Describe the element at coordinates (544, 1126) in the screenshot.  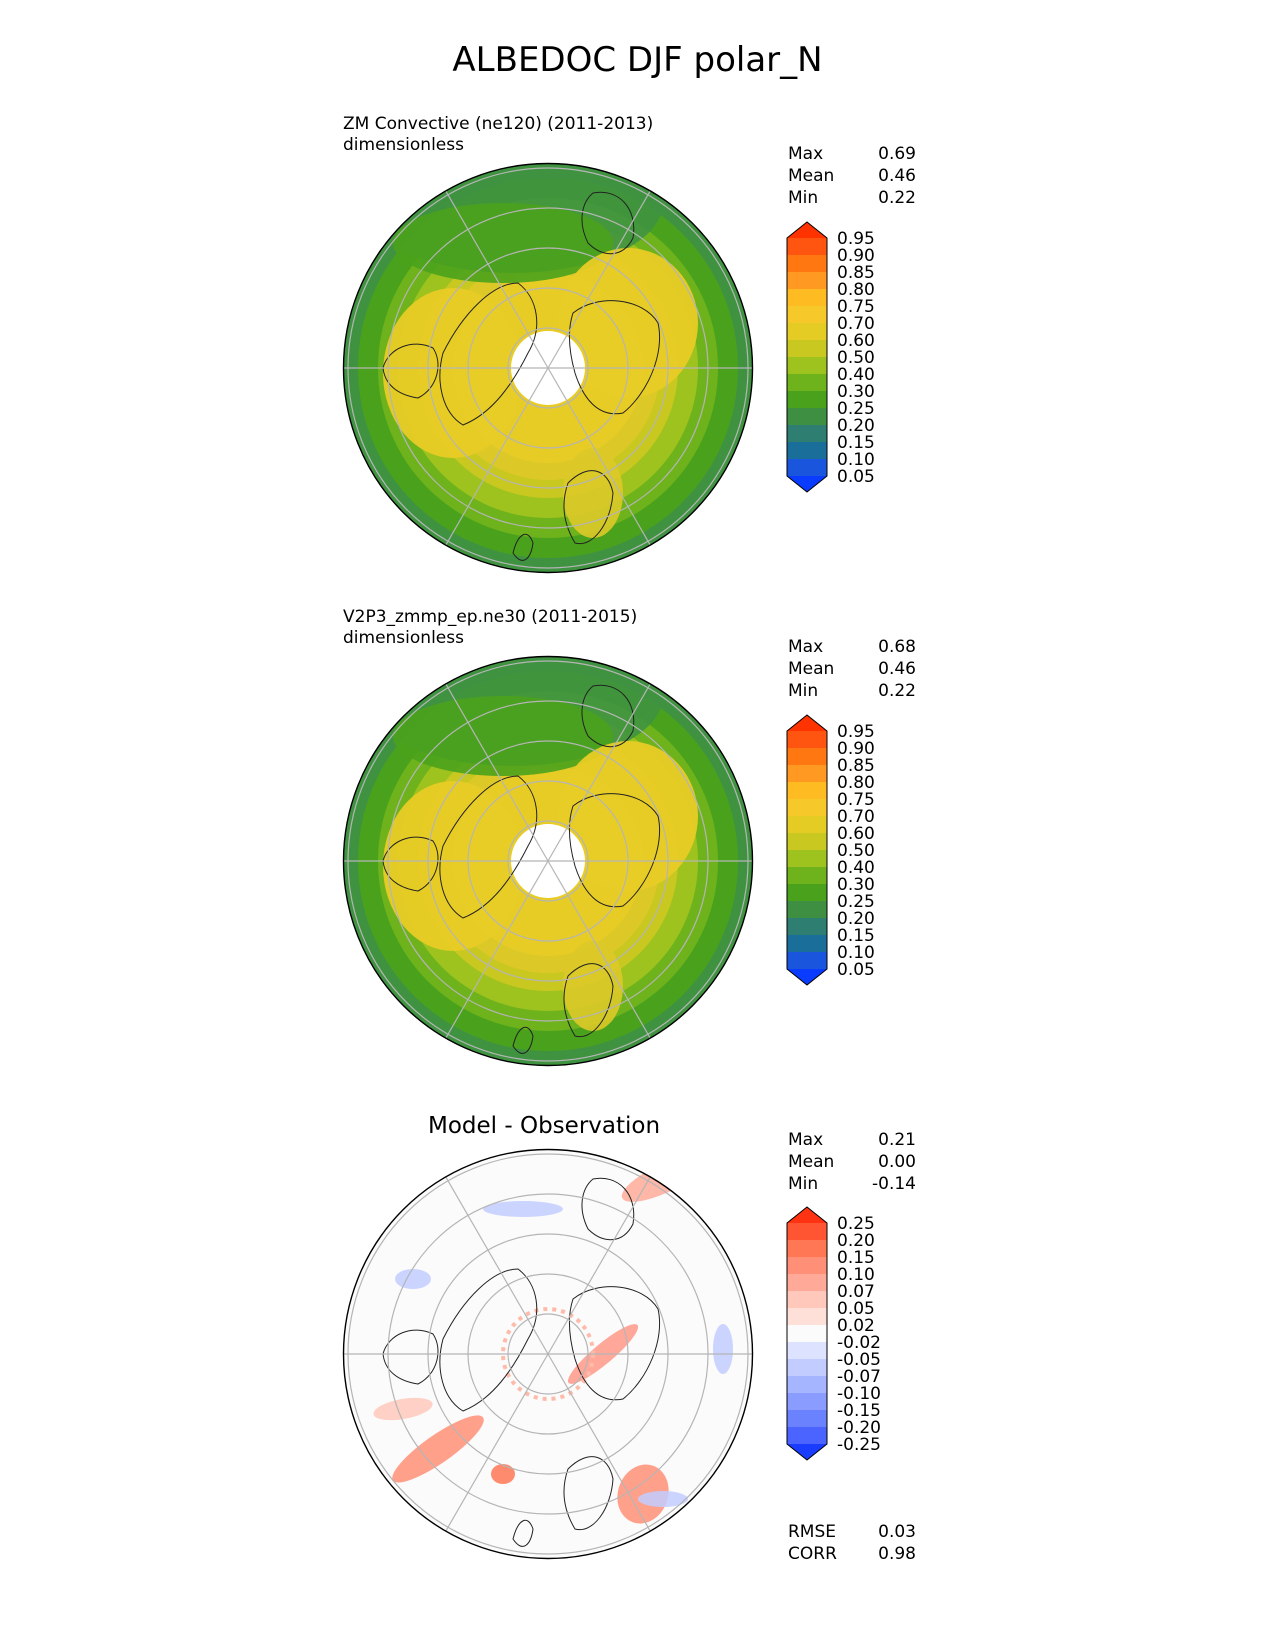
I see `panel3-title: Model - Observation` at that location.